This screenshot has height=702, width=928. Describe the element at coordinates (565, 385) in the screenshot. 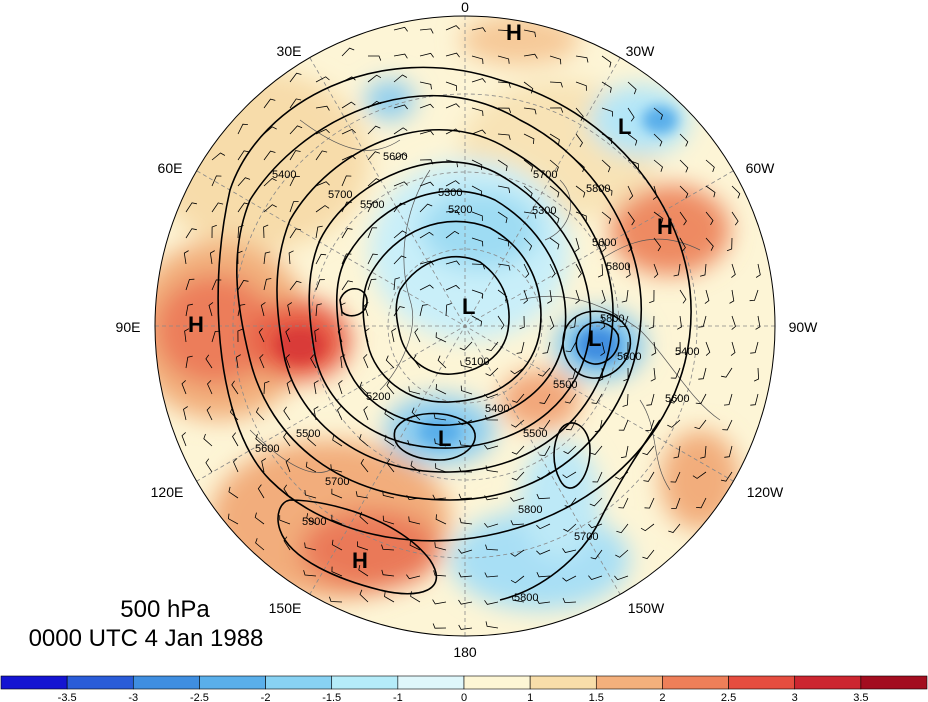

I see `contour-label: 5500` at that location.